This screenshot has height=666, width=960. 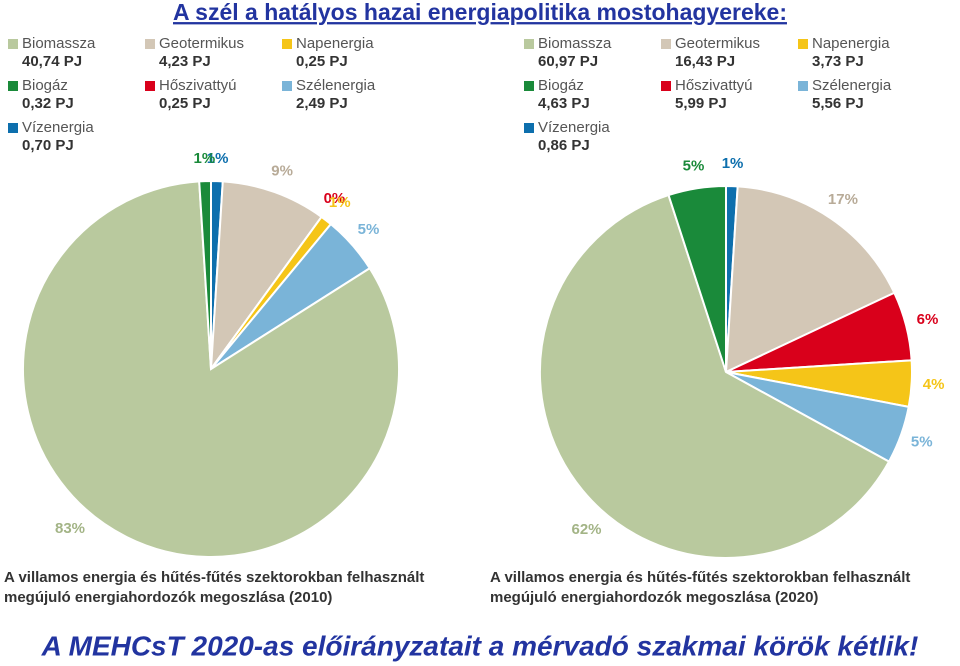 What do you see at coordinates (48, 103) in the screenshot?
I see `legend-amount: 0,32 PJ` at bounding box center [48, 103].